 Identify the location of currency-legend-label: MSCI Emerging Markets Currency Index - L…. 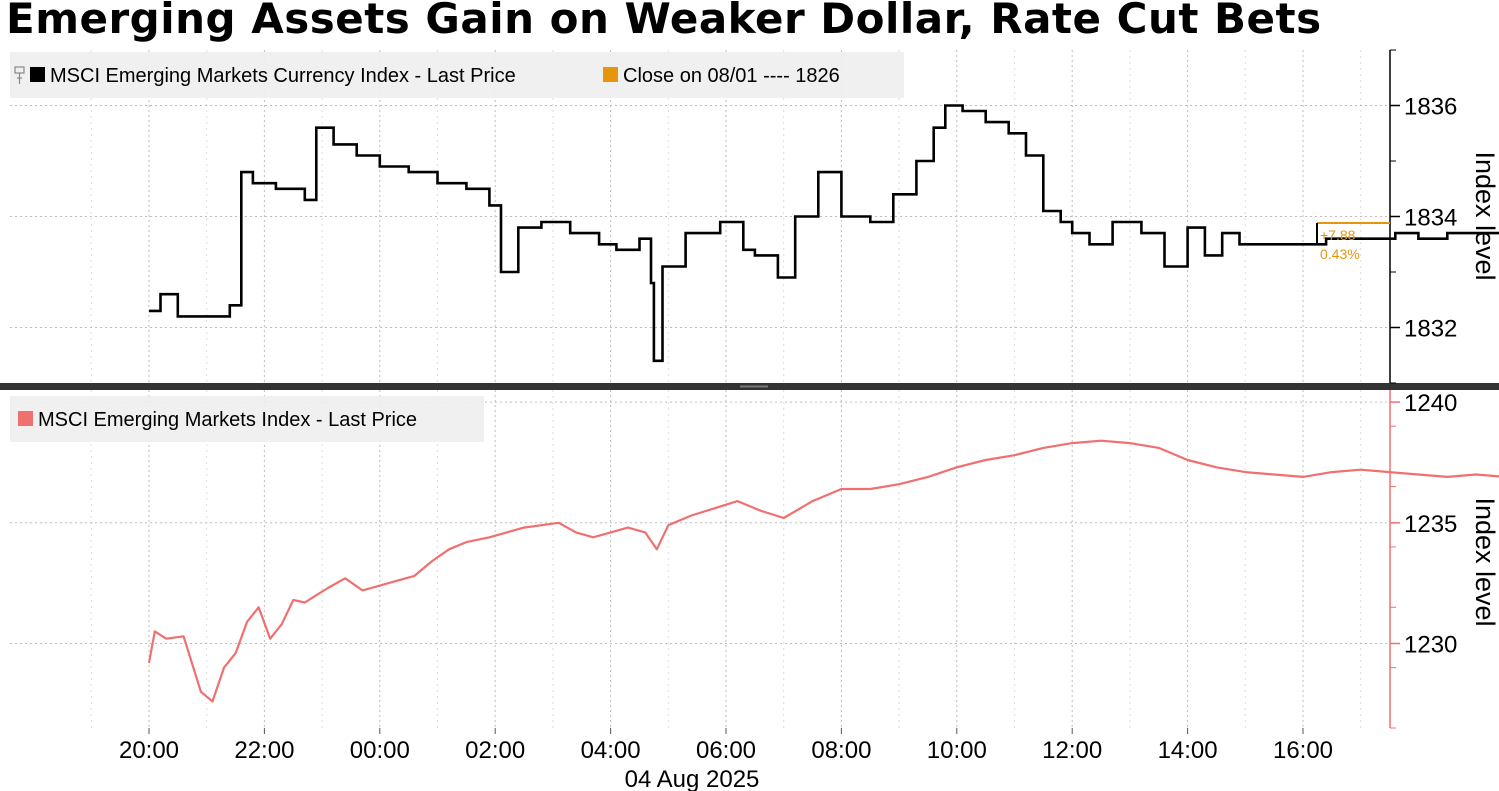
(283, 76).